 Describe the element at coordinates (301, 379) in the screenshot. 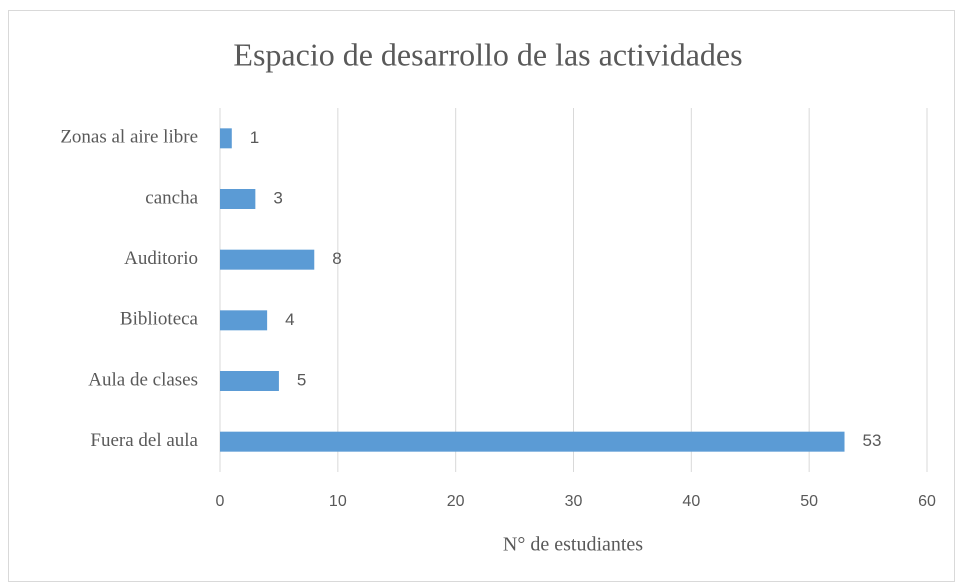

I see `value-label: 5` at that location.